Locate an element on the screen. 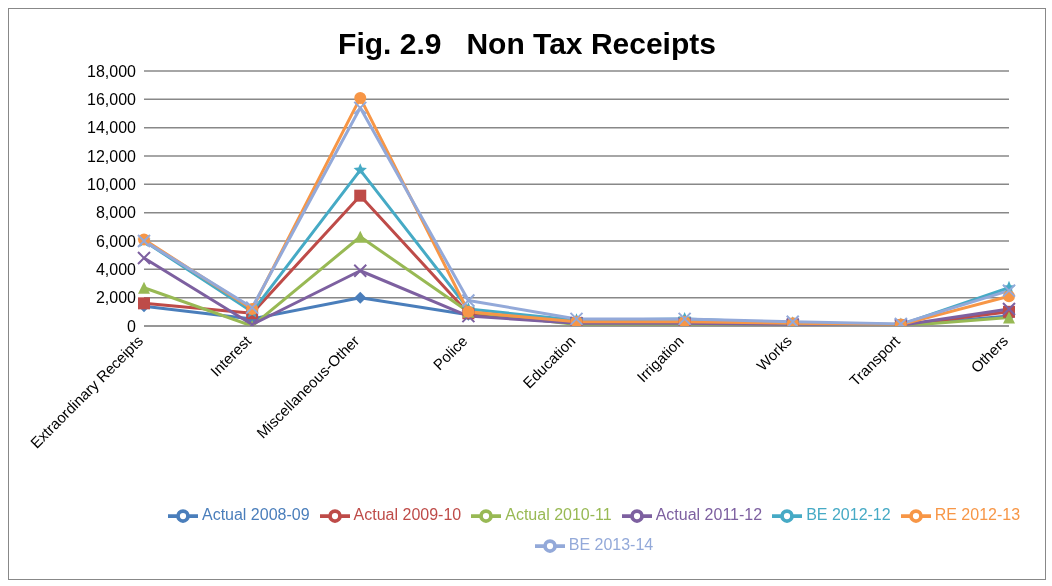 The image size is (1052, 586). legend-label: RE 2012-13 is located at coordinates (977, 515).